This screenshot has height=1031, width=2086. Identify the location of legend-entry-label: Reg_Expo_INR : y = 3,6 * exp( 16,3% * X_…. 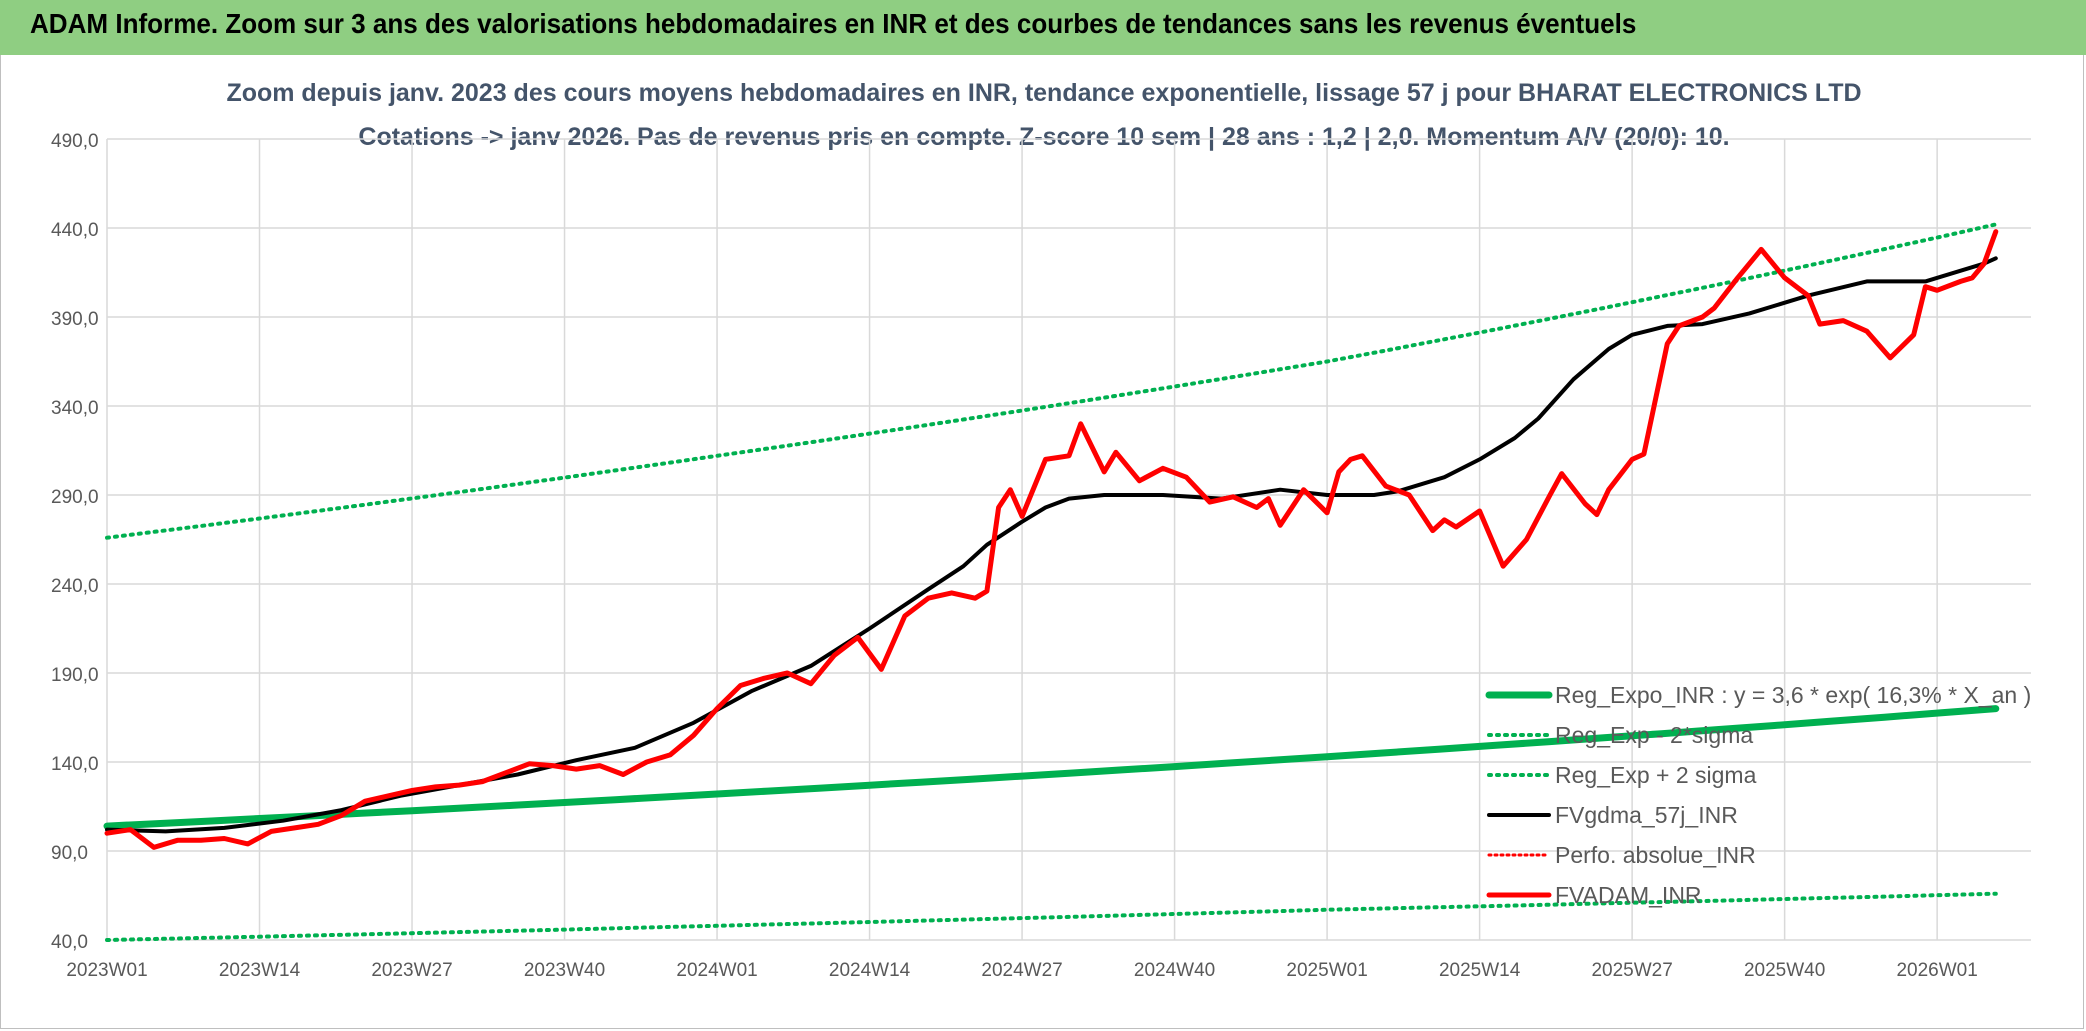
(1793, 695).